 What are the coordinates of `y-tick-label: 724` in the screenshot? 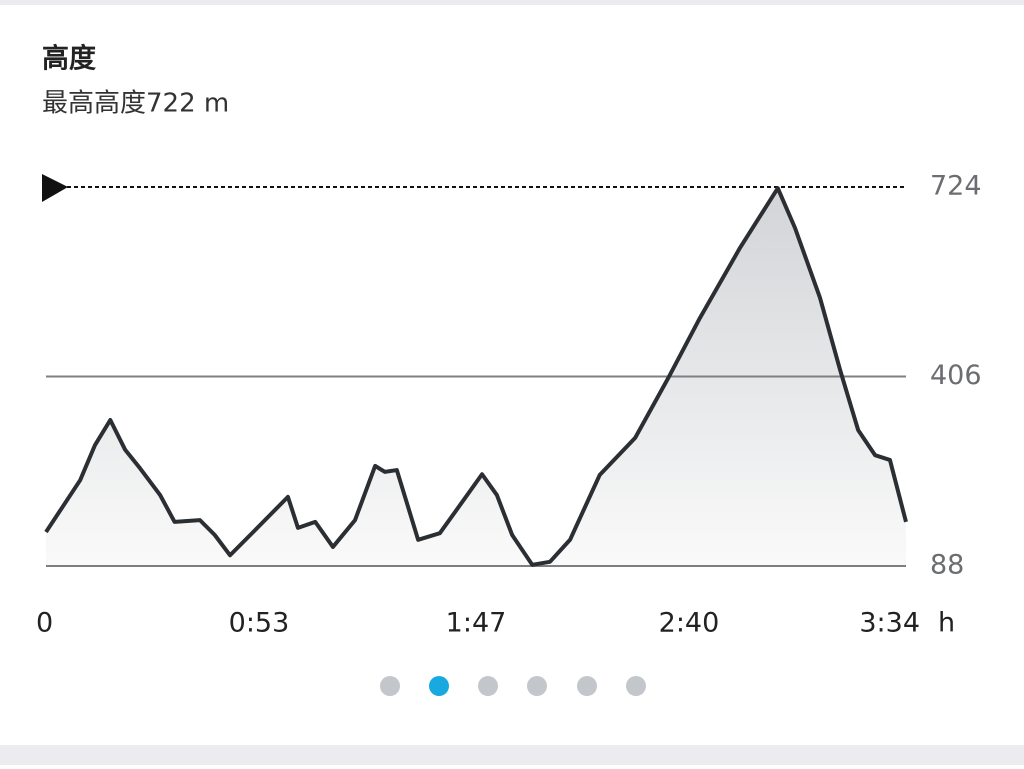 It's located at (956, 186).